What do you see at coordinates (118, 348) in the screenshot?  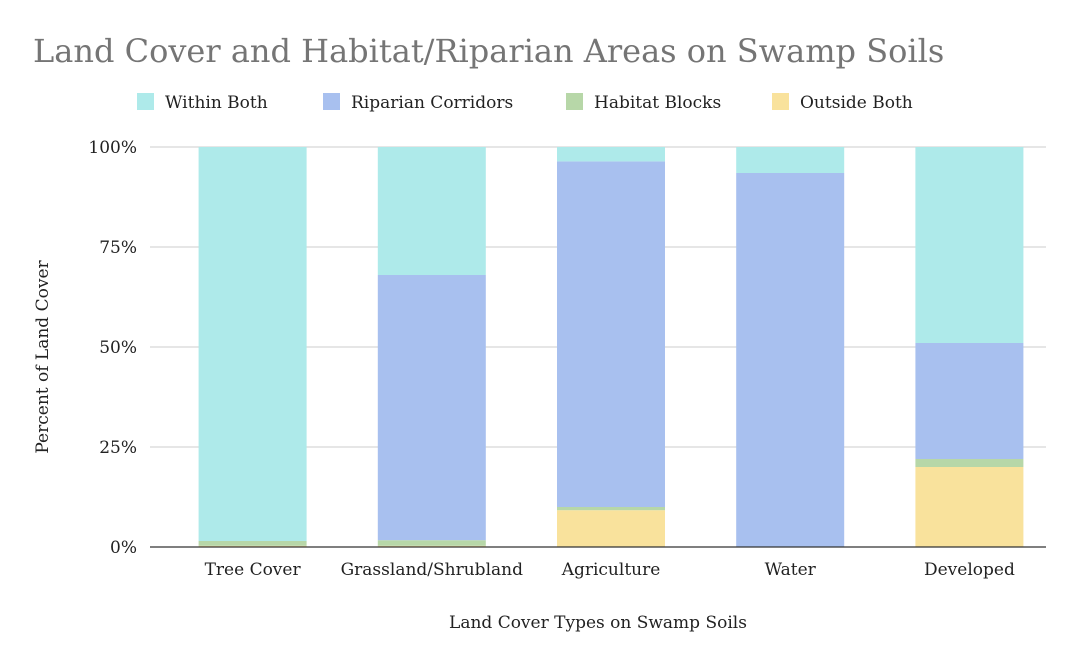 I see `y-tick-label: 50%` at bounding box center [118, 348].